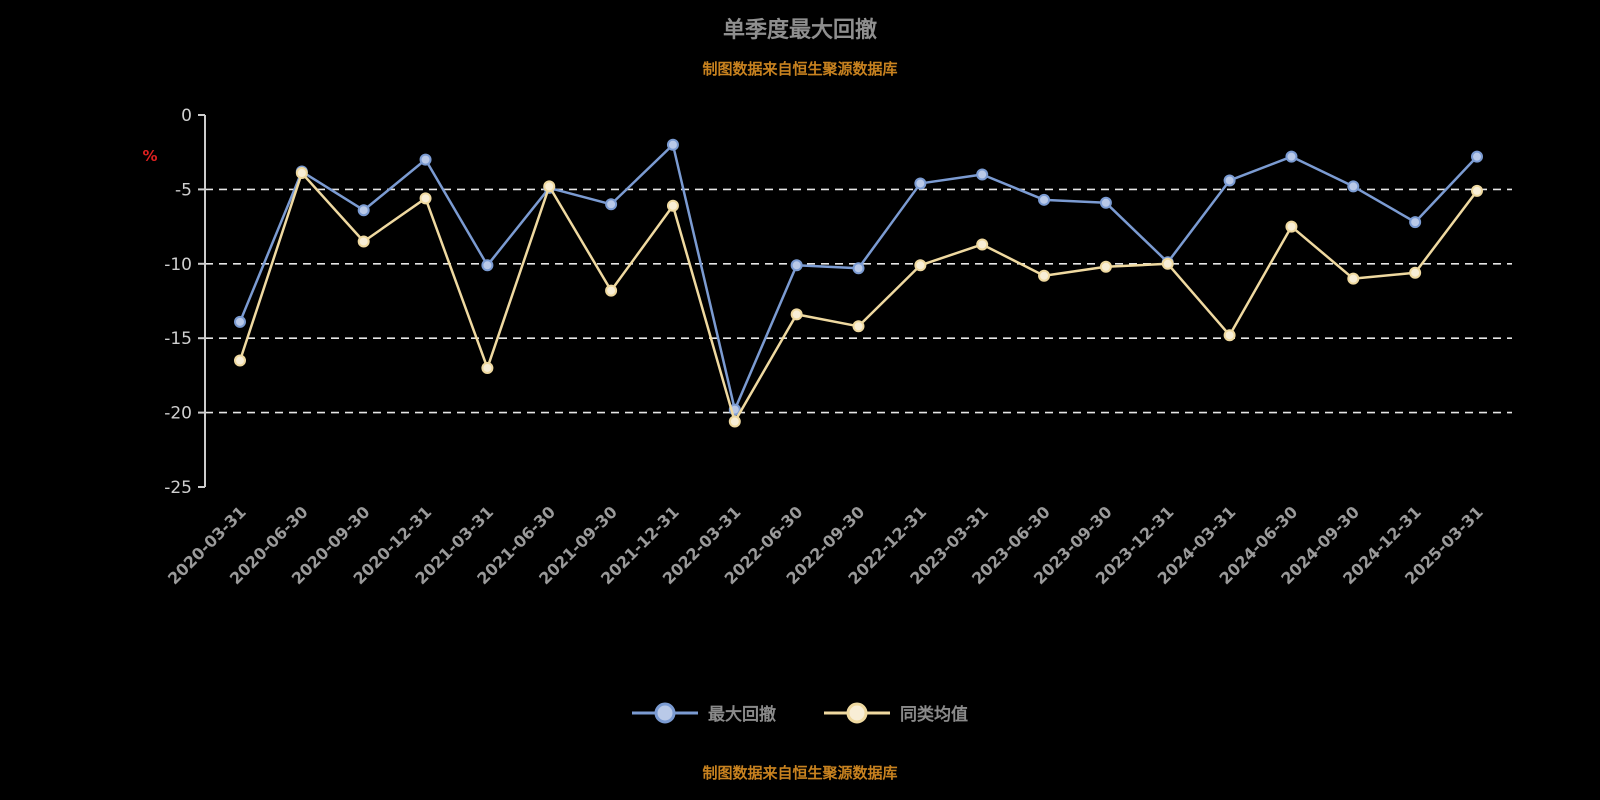 The image size is (1600, 800). What do you see at coordinates (178, 339) in the screenshot?
I see `svg-text: -15` at bounding box center [178, 339].